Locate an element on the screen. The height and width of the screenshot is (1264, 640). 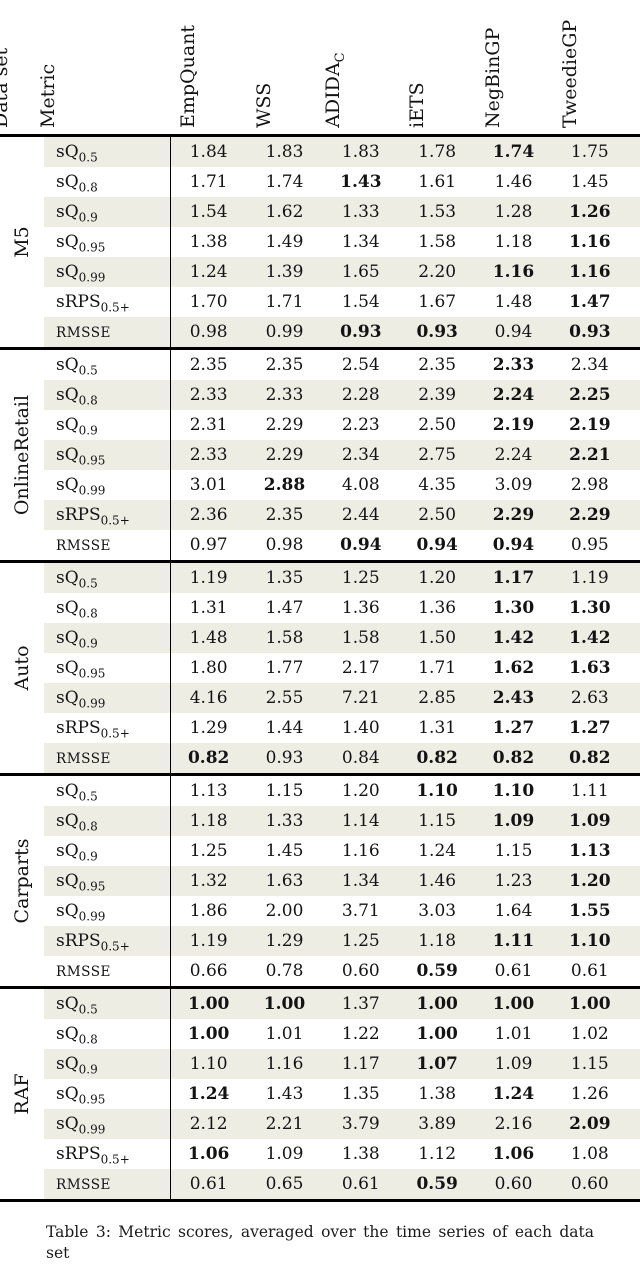
metric-value: 3.03 is located at coordinates (437, 911).